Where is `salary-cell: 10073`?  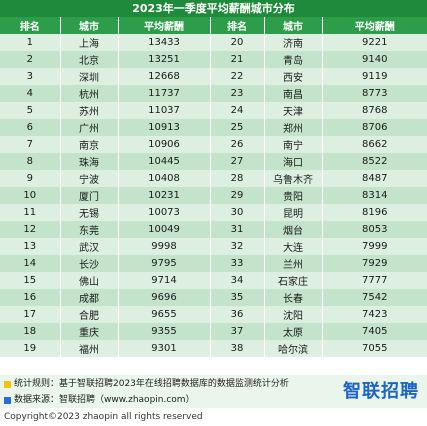 salary-cell: 10073 is located at coordinates (164, 212).